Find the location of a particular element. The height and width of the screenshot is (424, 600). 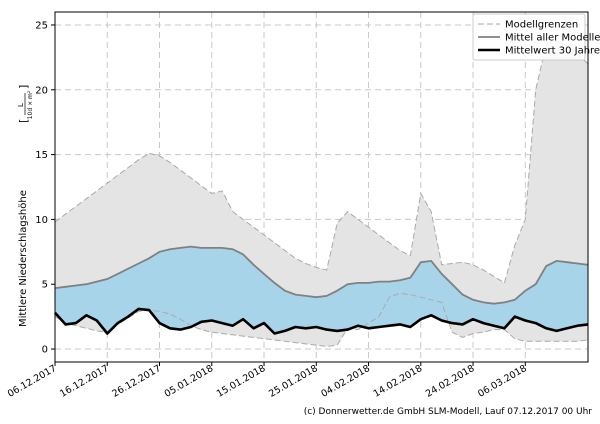

y-tick-label: 5 is located at coordinates (45, 285).